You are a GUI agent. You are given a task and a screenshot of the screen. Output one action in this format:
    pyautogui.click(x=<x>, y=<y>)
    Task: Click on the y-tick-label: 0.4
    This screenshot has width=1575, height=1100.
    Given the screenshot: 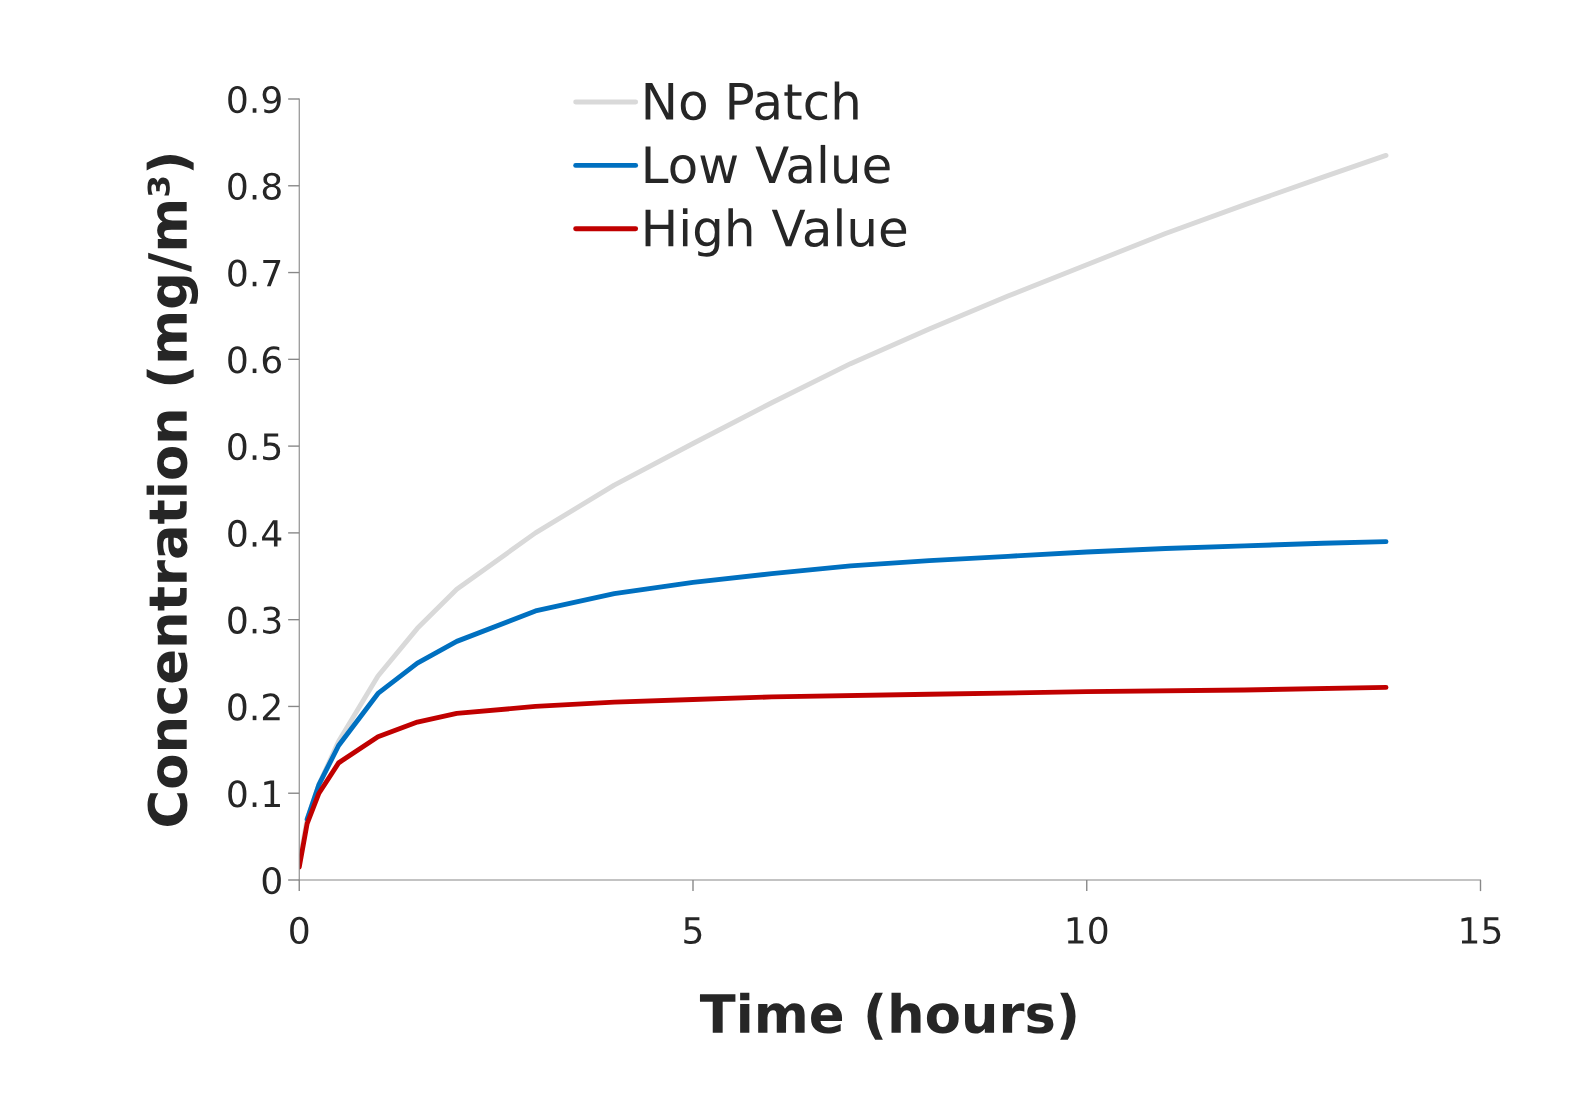 What is the action you would take?
    pyautogui.click(x=255, y=533)
    